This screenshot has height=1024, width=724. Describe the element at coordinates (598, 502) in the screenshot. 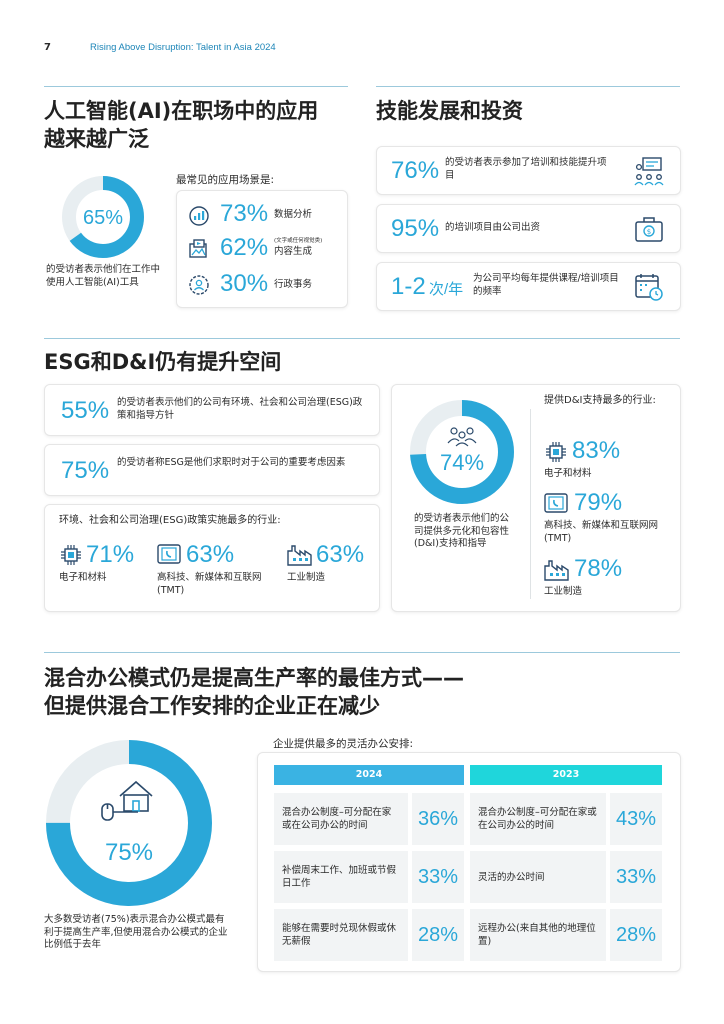

I see `industry-value: 79%` at that location.